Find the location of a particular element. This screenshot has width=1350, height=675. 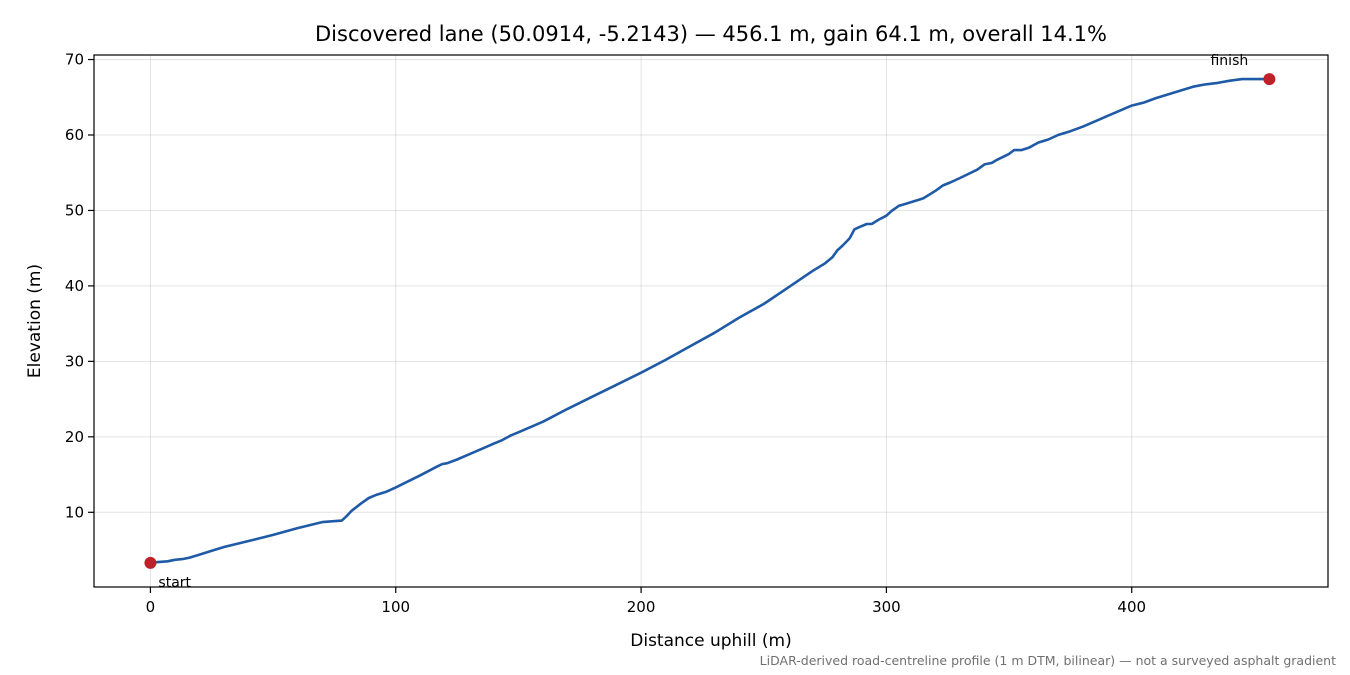

start-point is located at coordinates (150, 562).